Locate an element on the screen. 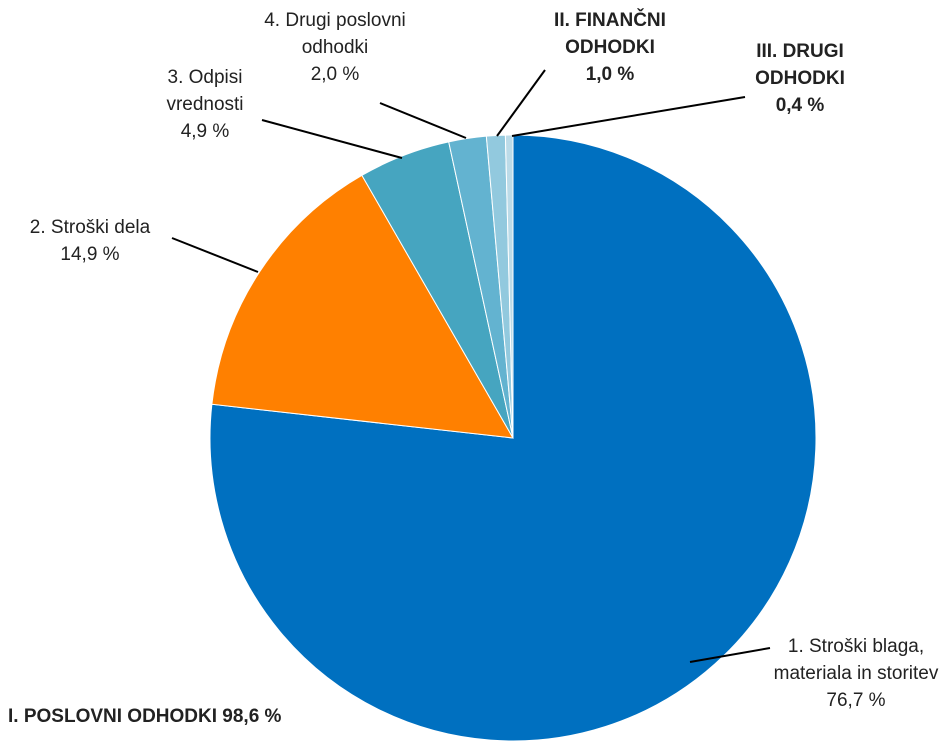 The image size is (946, 751). slice-name: III. DRUGI ODHODKI is located at coordinates (800, 65).